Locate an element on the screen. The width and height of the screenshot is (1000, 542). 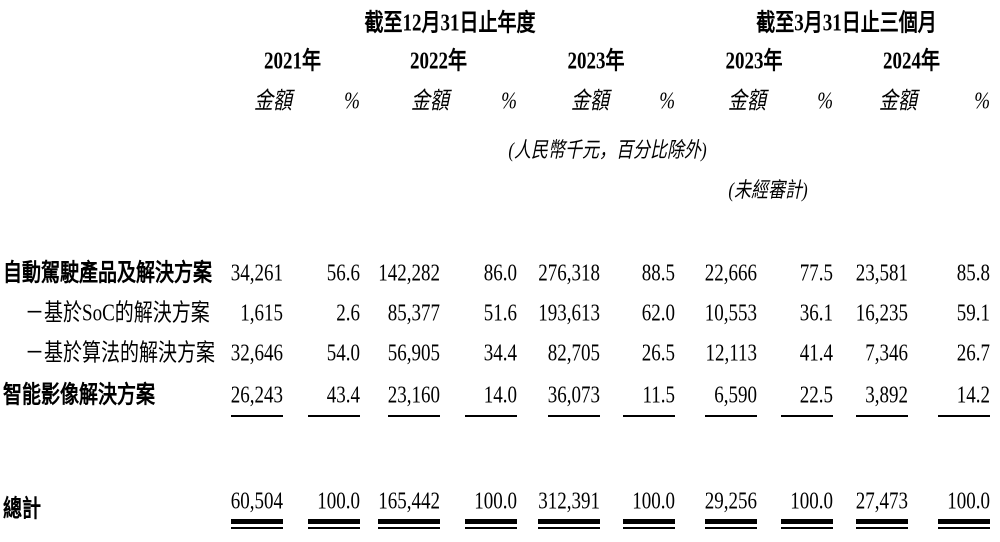
value: 36.1 is located at coordinates (816, 313).